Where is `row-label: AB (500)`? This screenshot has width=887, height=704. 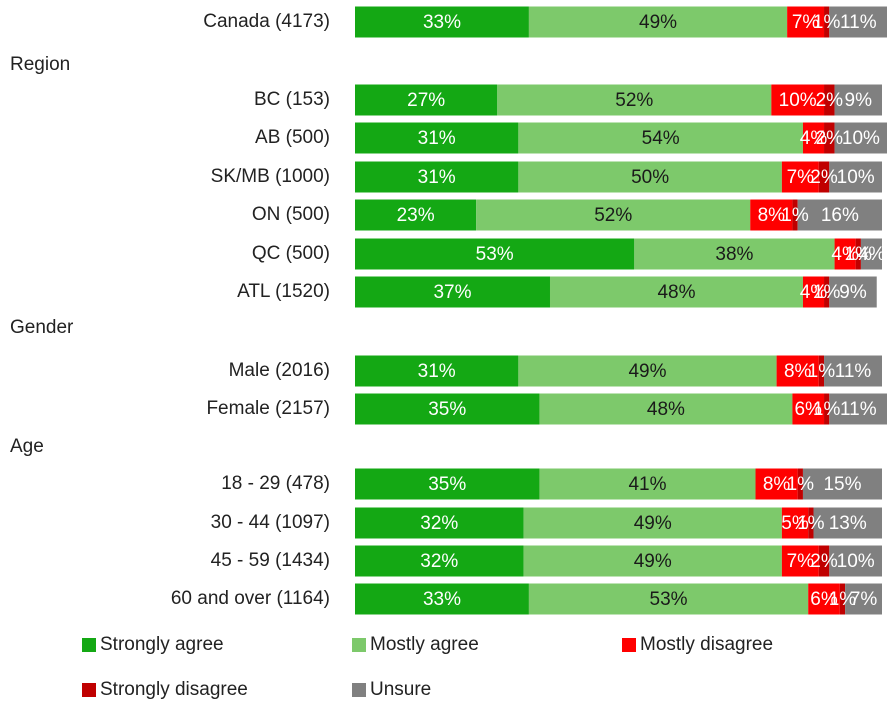
row-label: AB (500) is located at coordinates (292, 137).